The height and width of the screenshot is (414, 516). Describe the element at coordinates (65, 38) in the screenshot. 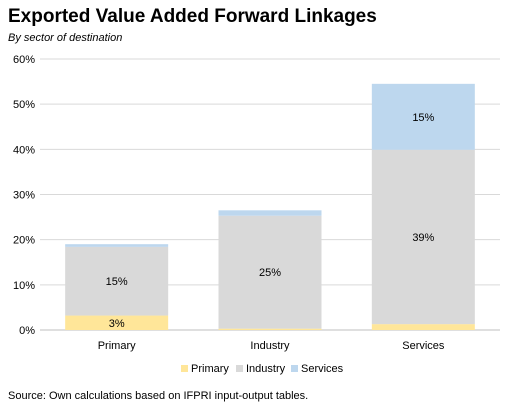

I see `chart-subtitle: By sector of destination` at that location.